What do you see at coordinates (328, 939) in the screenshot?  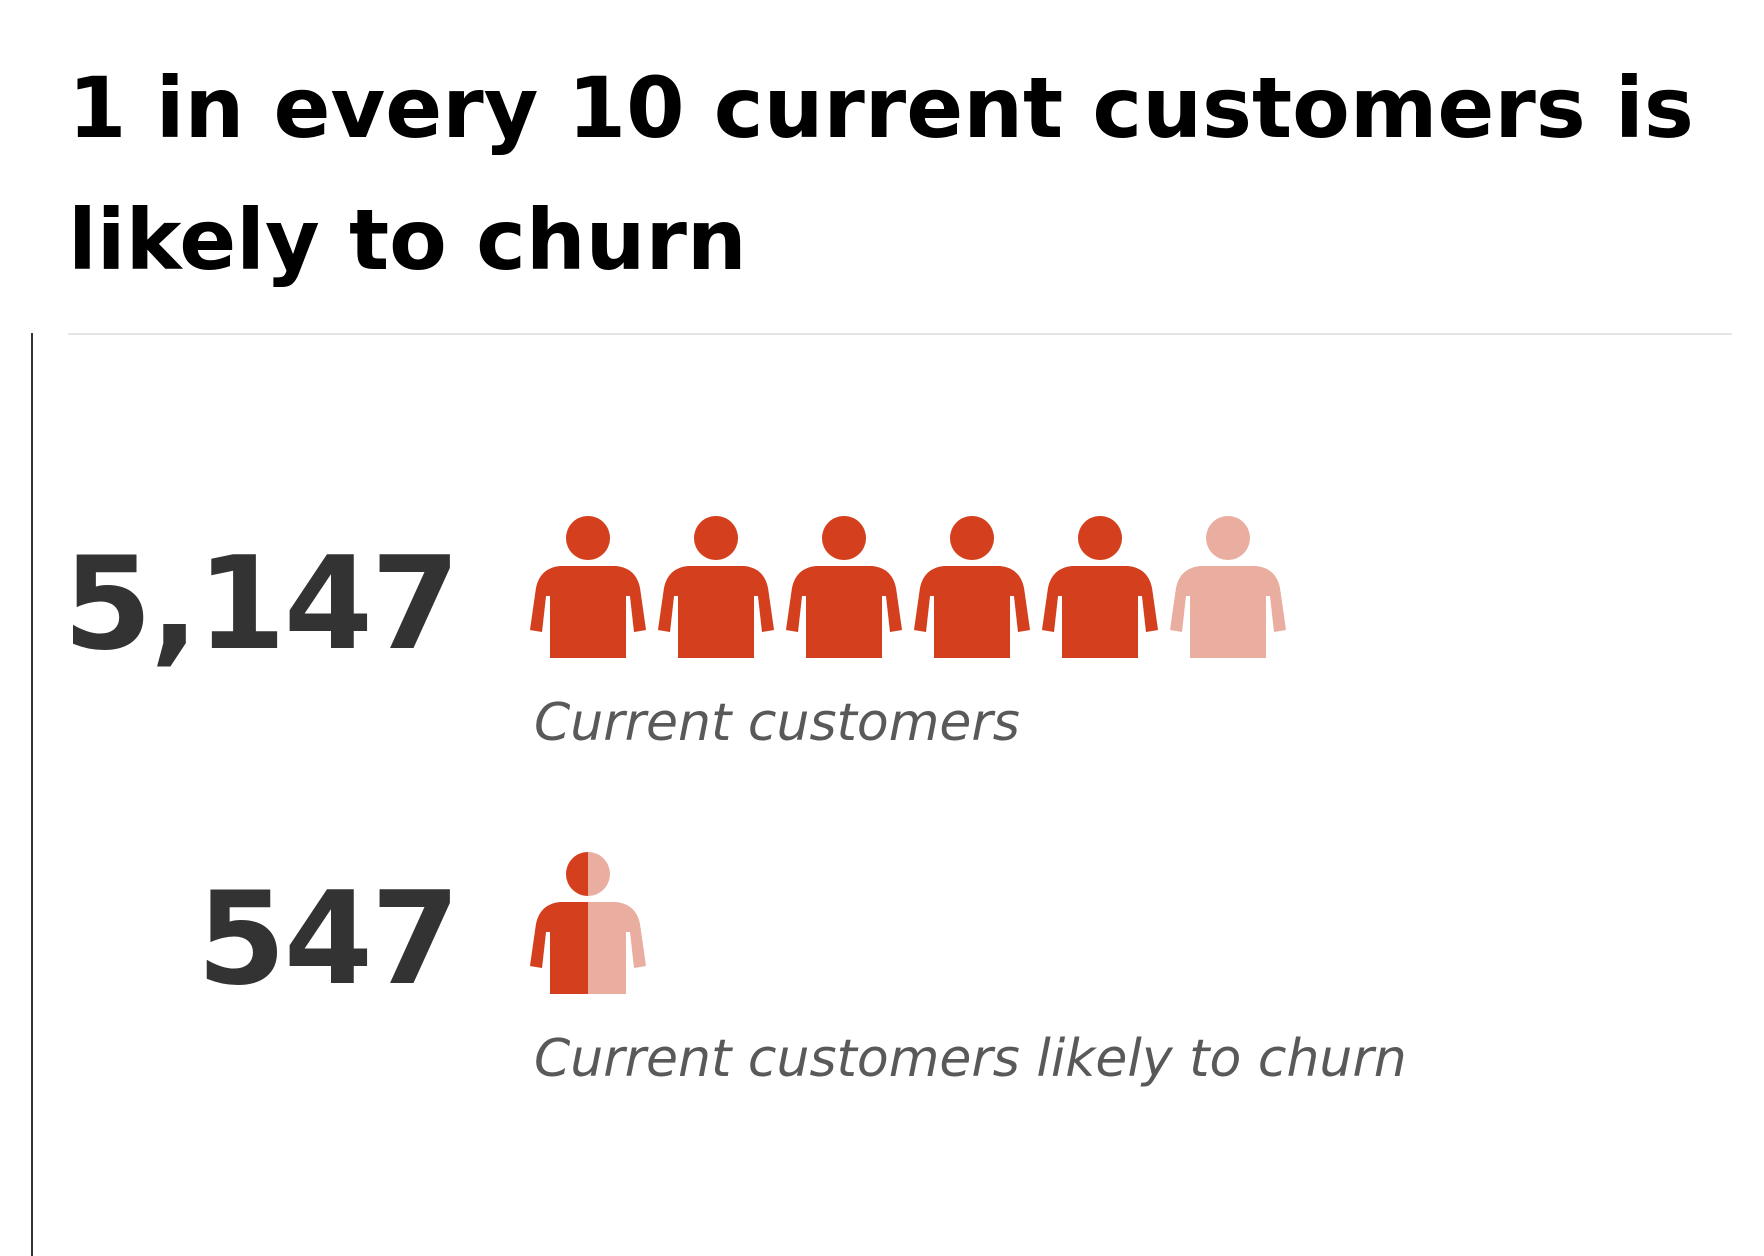 I see `churn-customers-value: 547` at bounding box center [328, 939].